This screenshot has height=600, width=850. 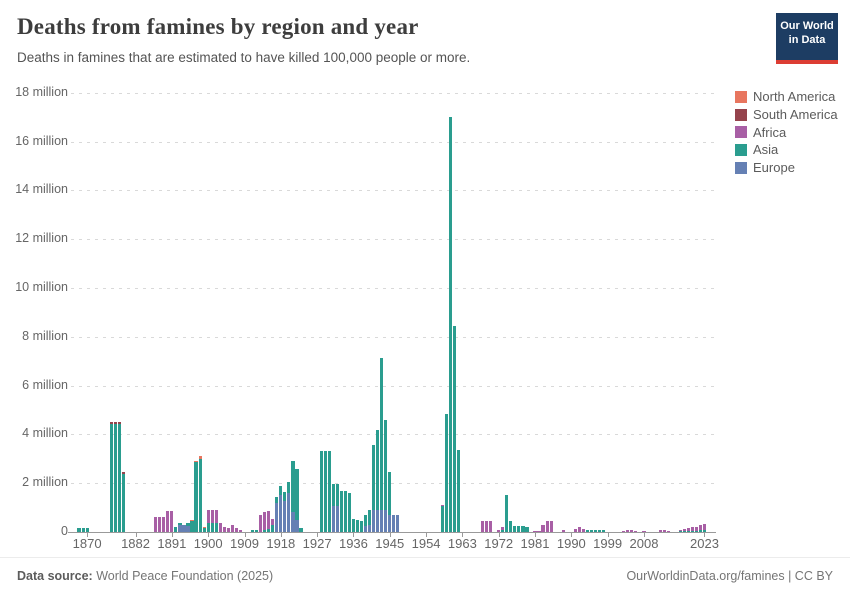 What do you see at coordinates (353, 525) in the screenshot?
I see `bar-segment-asia-1936` at bounding box center [353, 525].